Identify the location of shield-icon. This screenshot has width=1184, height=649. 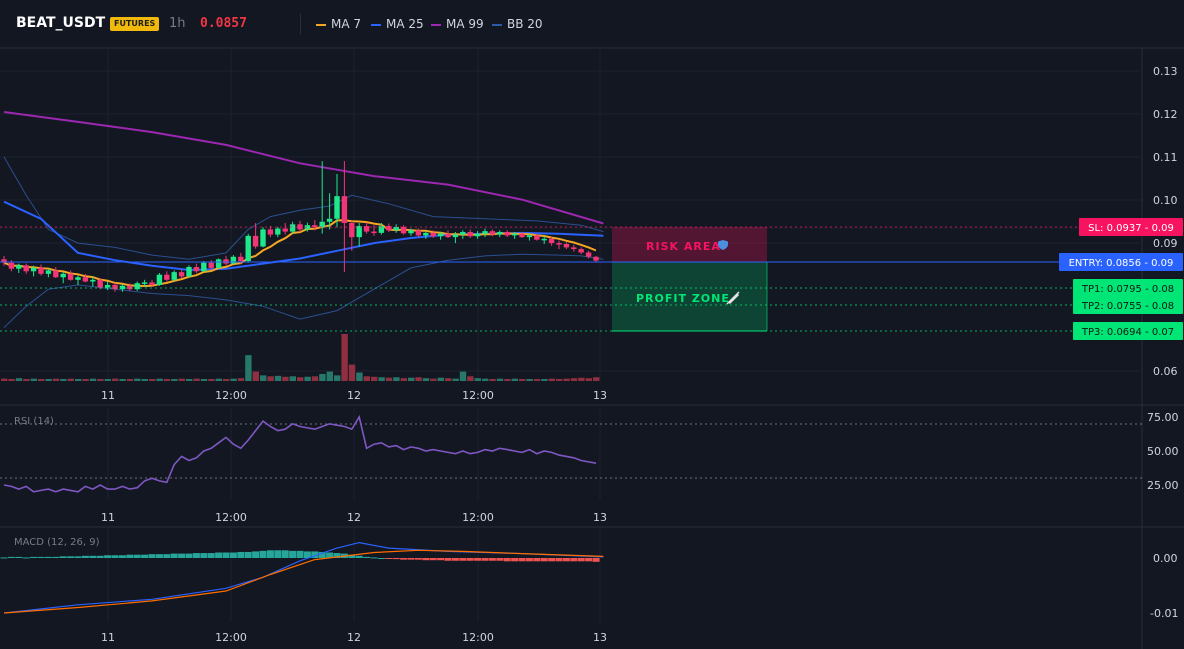
(723, 245).